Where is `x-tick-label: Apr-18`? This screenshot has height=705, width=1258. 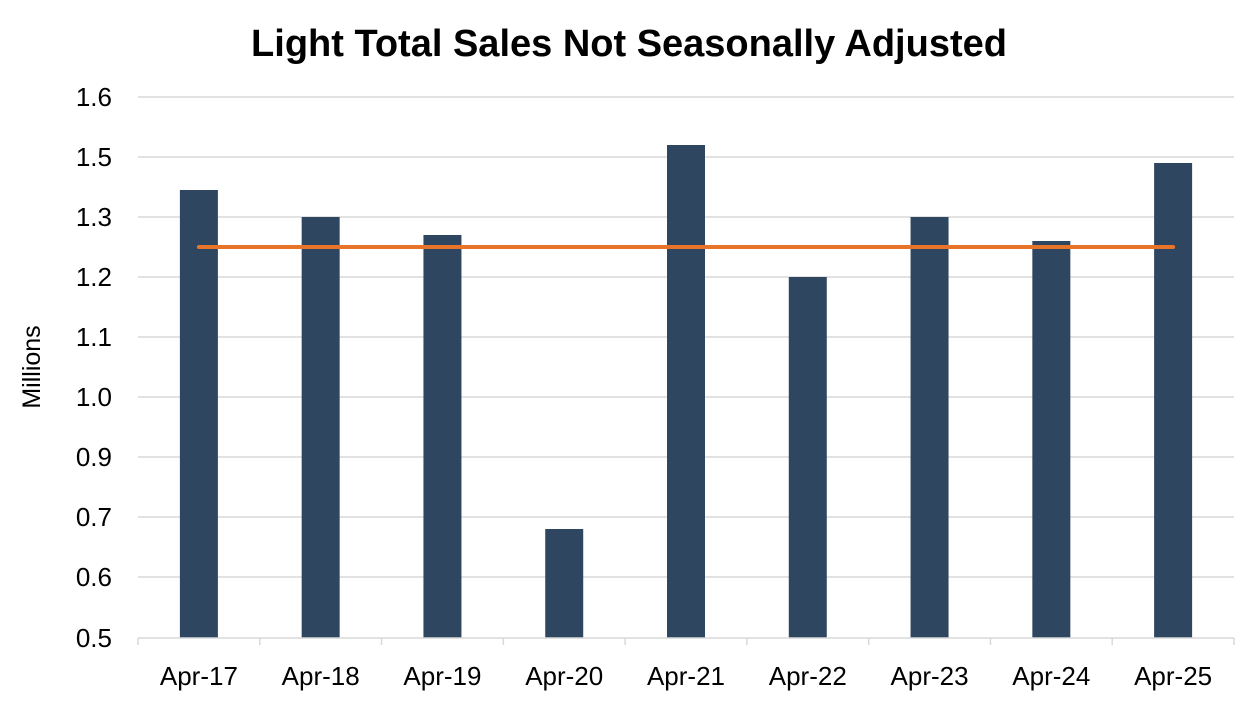 x-tick-label: Apr-18 is located at coordinates (321, 676).